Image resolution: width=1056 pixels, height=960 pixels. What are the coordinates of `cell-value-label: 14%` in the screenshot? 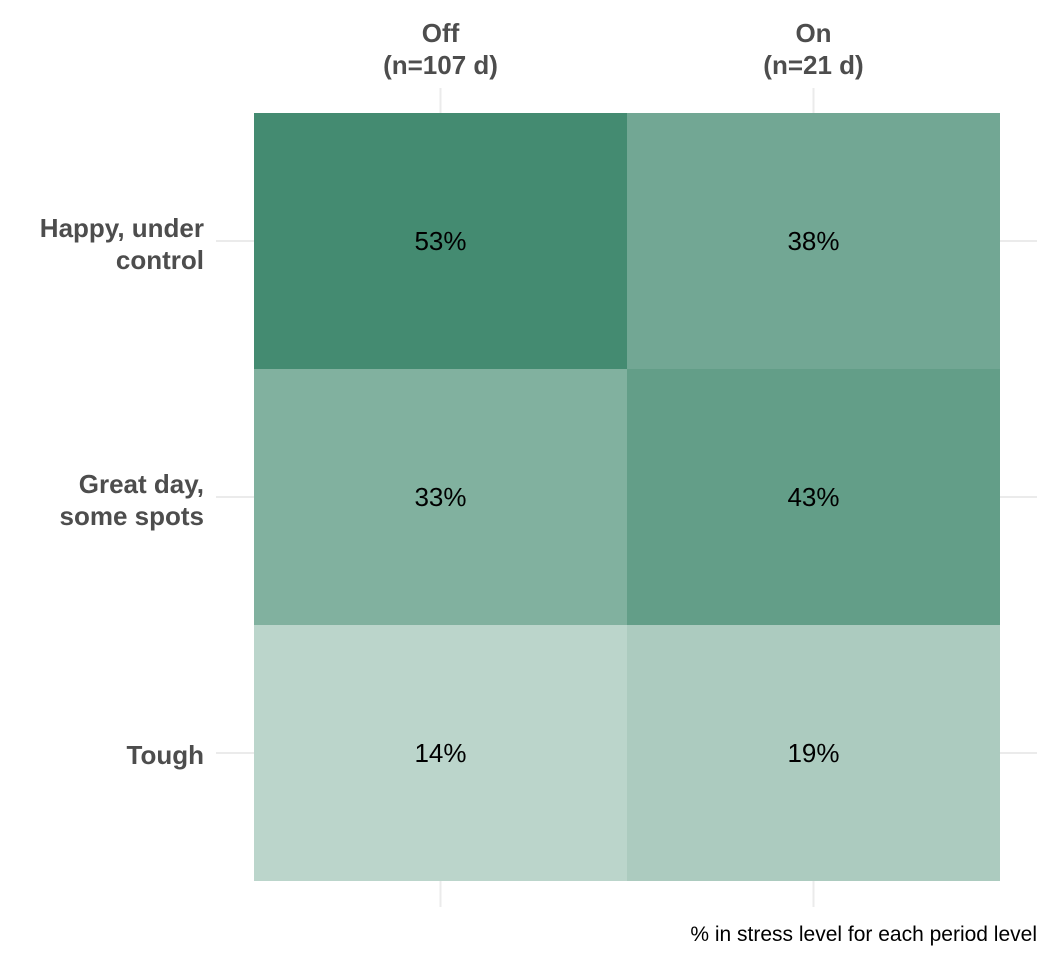 It's located at (440, 753).